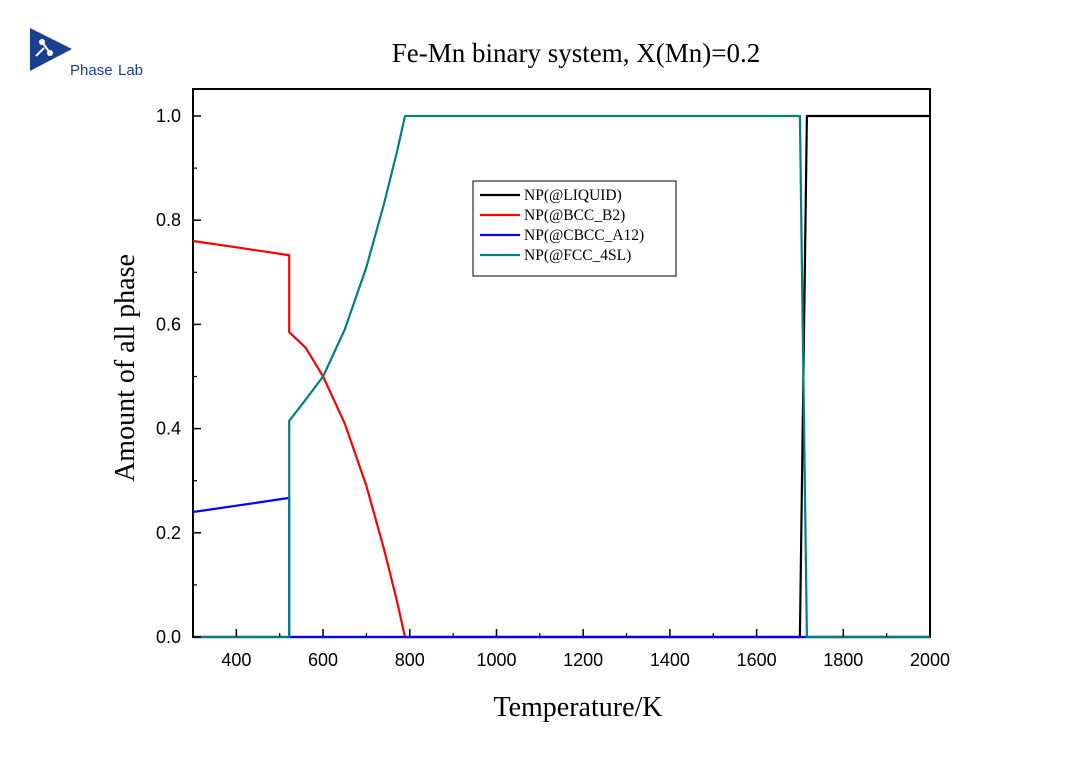 The width and height of the screenshot is (1080, 765). Describe the element at coordinates (168, 533) in the screenshot. I see `y-tick-label: 0.2` at that location.